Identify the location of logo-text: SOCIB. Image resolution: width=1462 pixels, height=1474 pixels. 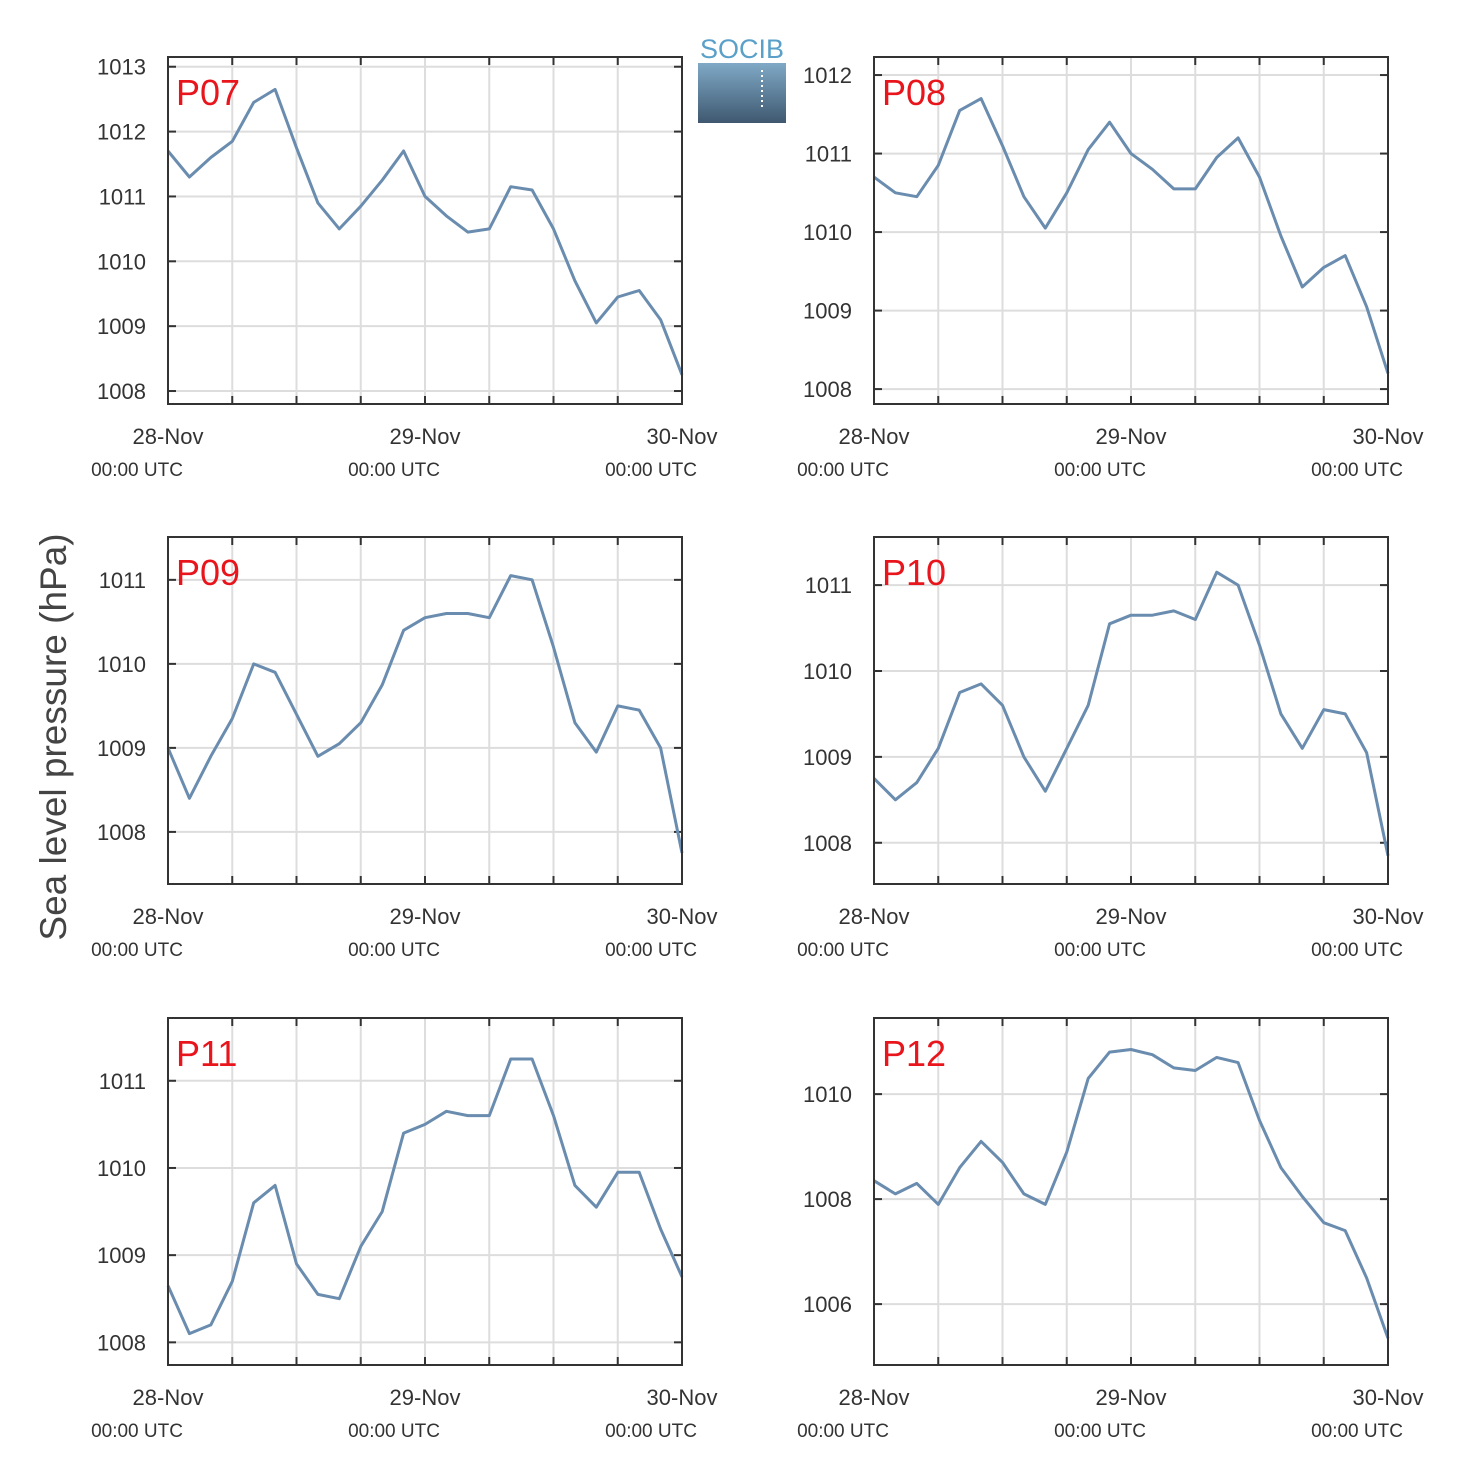
(742, 49).